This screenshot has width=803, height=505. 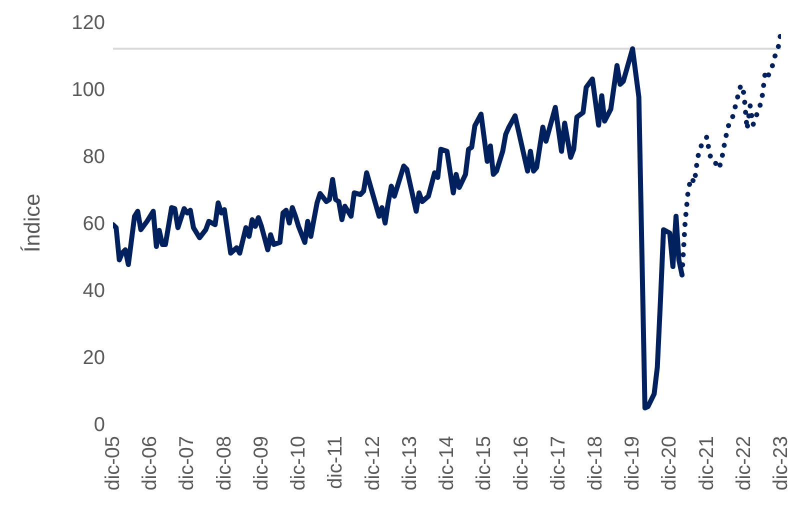 I want to click on x-tick-label: dic-11, so click(x=335, y=462).